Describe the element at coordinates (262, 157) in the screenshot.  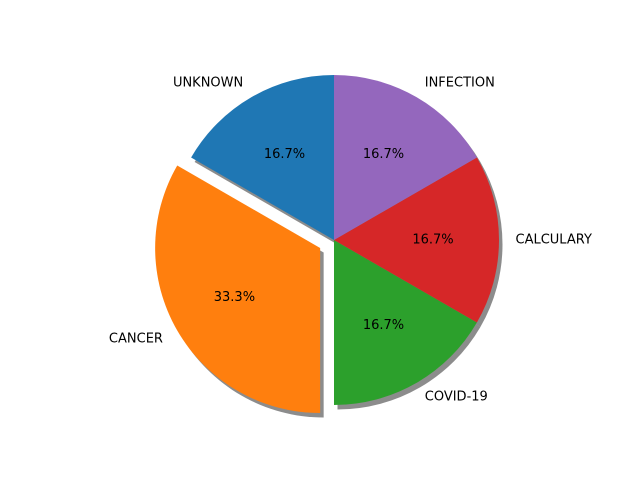
I see `pie-slice-unknown` at that location.